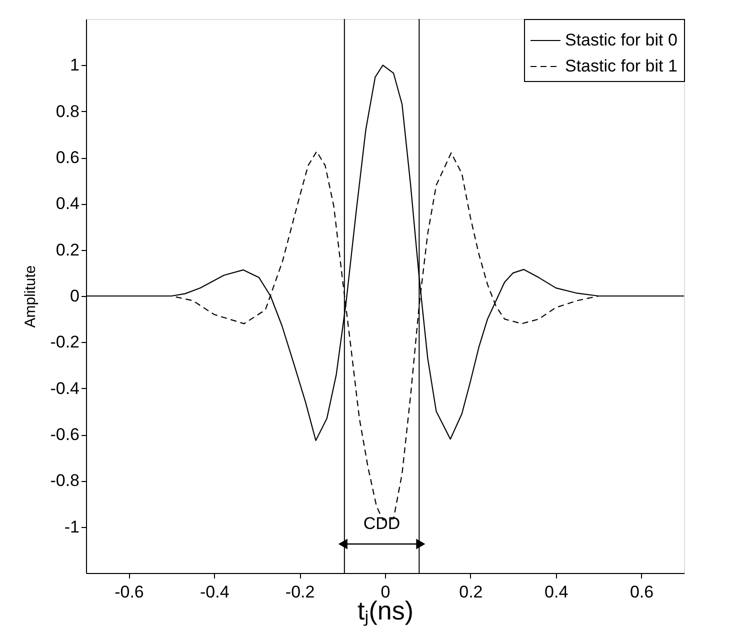 Image resolution: width=734 pixels, height=633 pixels. Describe the element at coordinates (68, 250) in the screenshot. I see `y-tick-label: 0.2` at that location.